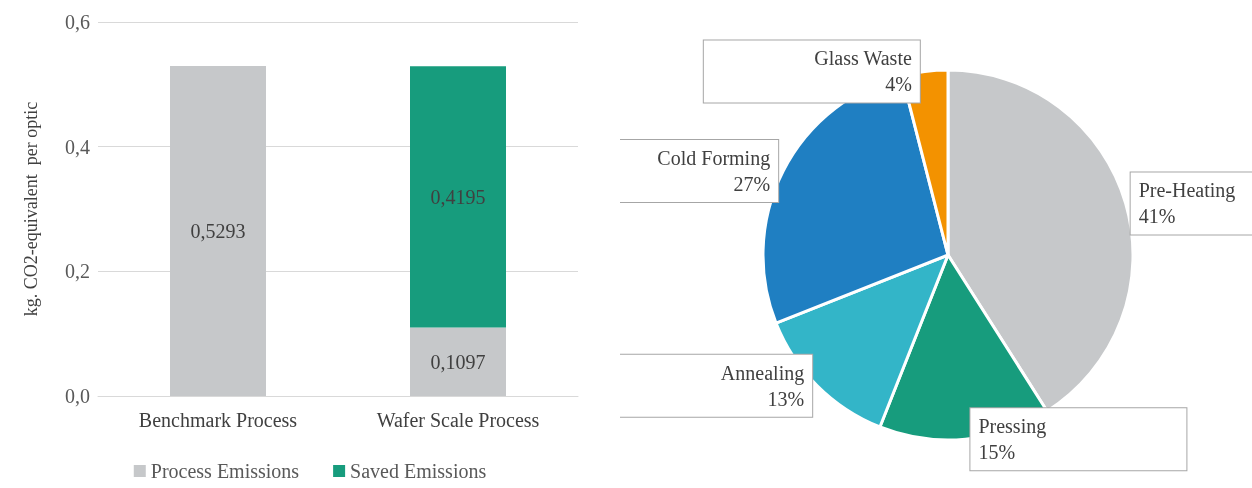  Describe the element at coordinates (786, 398) in the screenshot. I see `data-label: 13%` at that location.